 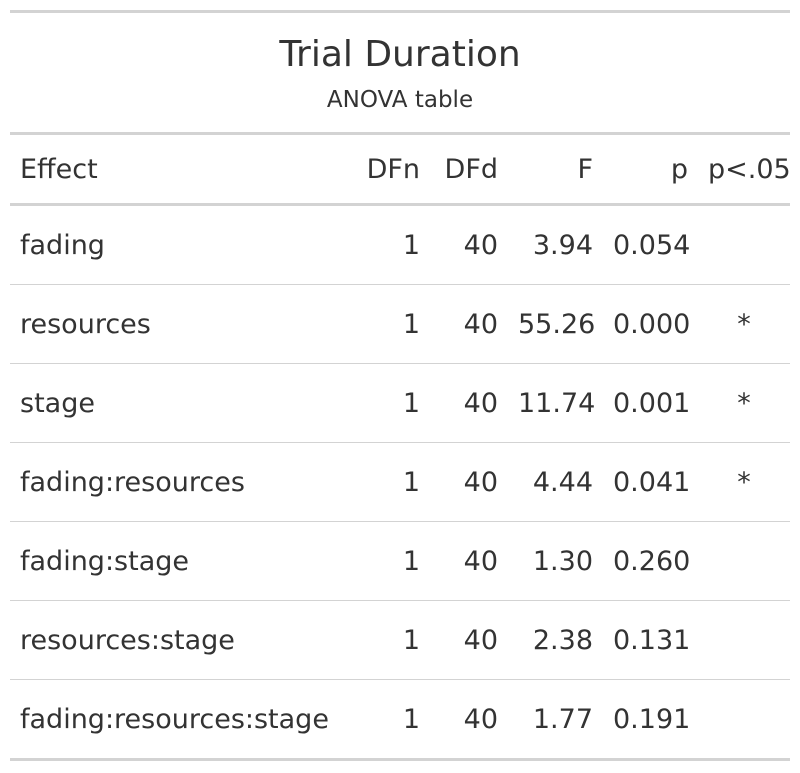 I want to click on cell-p: 0.054, so click(x=650, y=244).